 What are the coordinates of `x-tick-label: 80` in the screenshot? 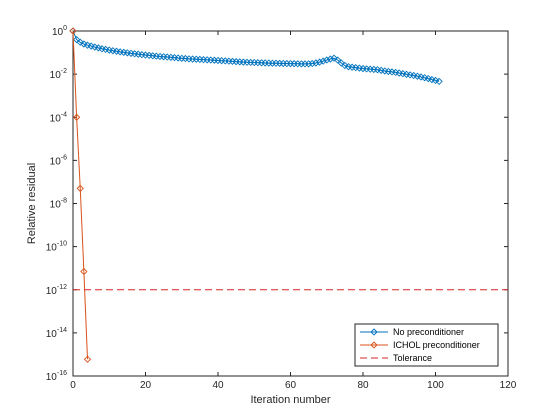 It's located at (363, 385).